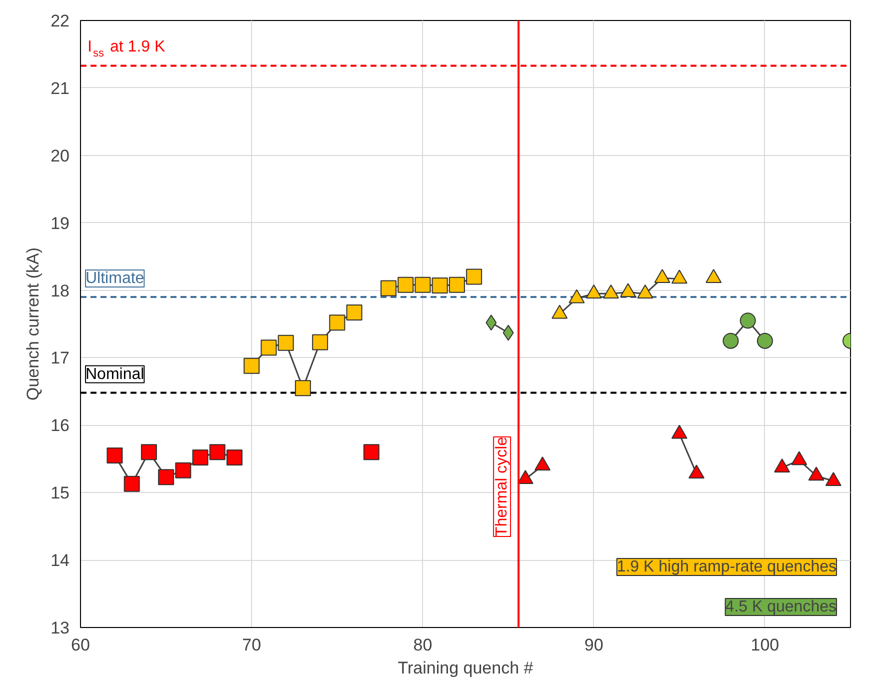  What do you see at coordinates (252, 645) in the screenshot?
I see `x-tick-label: 70` at bounding box center [252, 645].